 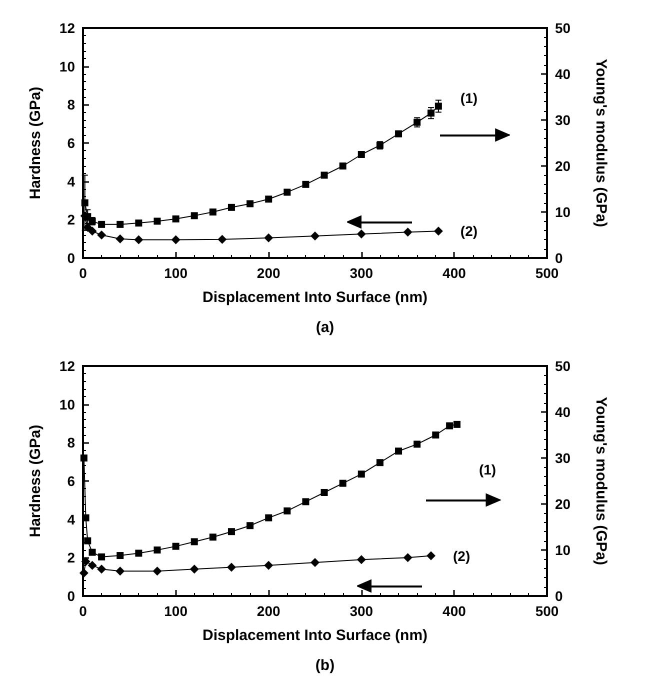 I want to click on text: (b), so click(x=325, y=665).